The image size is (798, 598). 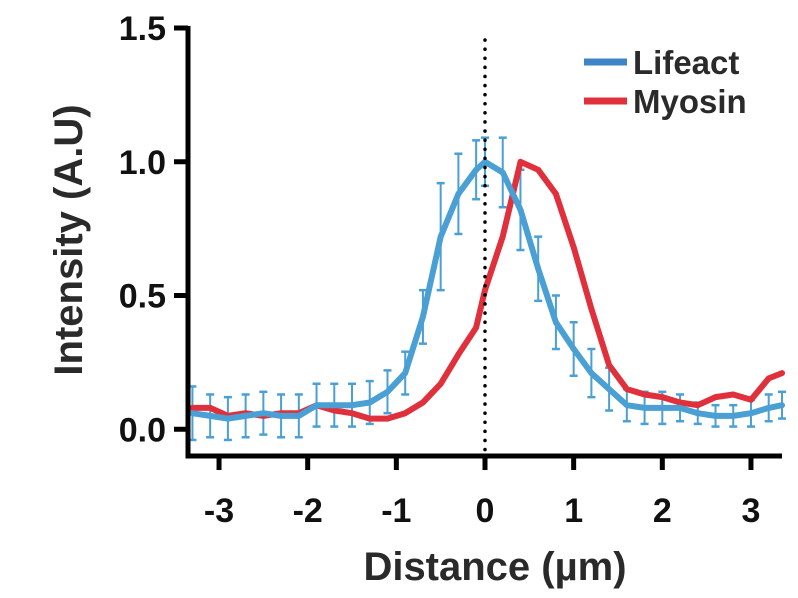 What do you see at coordinates (308, 511) in the screenshot?
I see `x-tick-label: -2` at bounding box center [308, 511].